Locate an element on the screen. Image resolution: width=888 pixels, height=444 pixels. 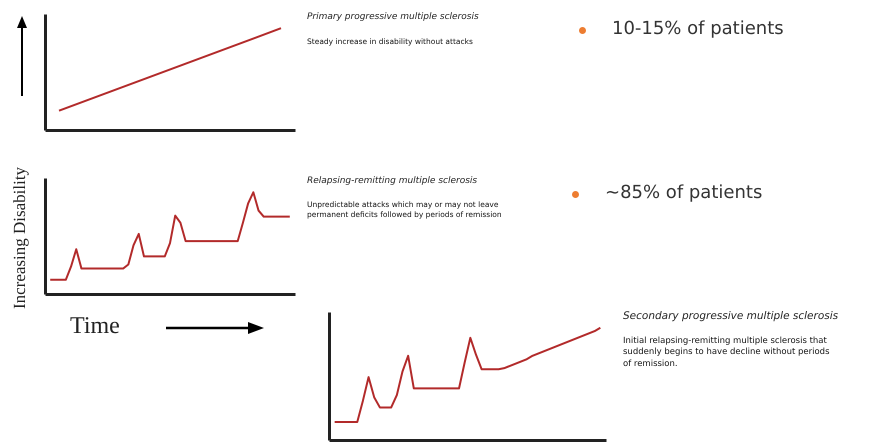
y-axis-title: Increasing Disability is located at coordinates (20, 238).